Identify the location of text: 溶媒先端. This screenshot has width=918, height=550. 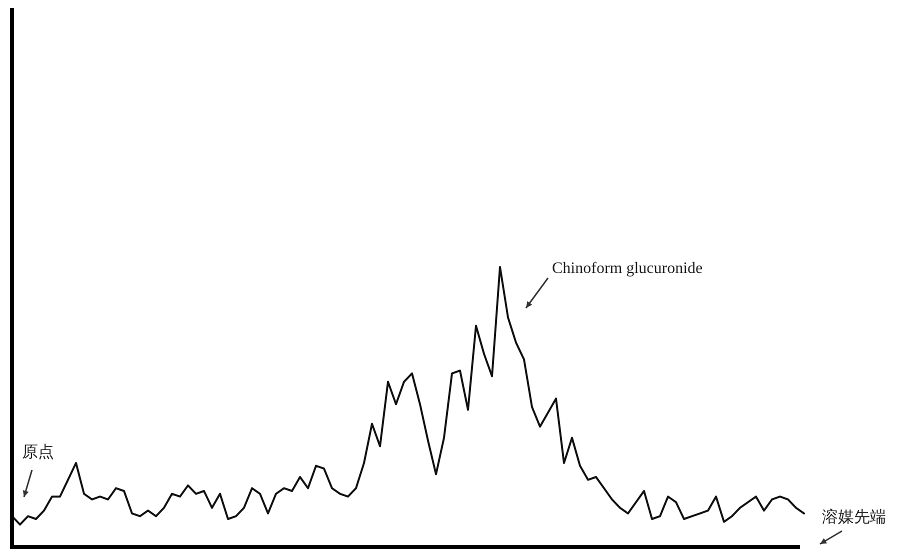
(854, 516).